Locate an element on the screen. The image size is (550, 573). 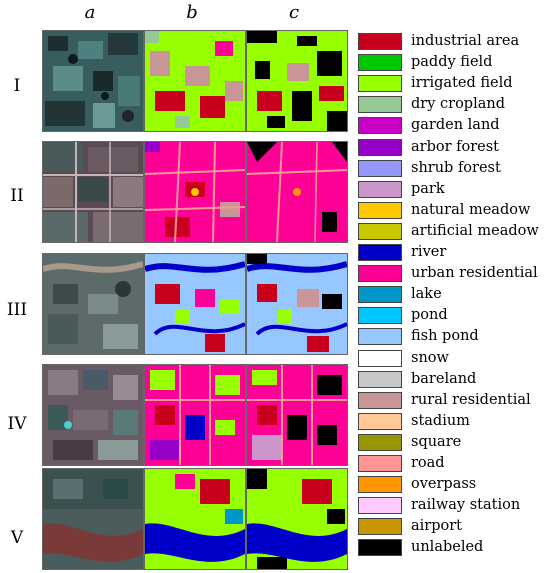
legend-item: industrial area is located at coordinates (454, 42).